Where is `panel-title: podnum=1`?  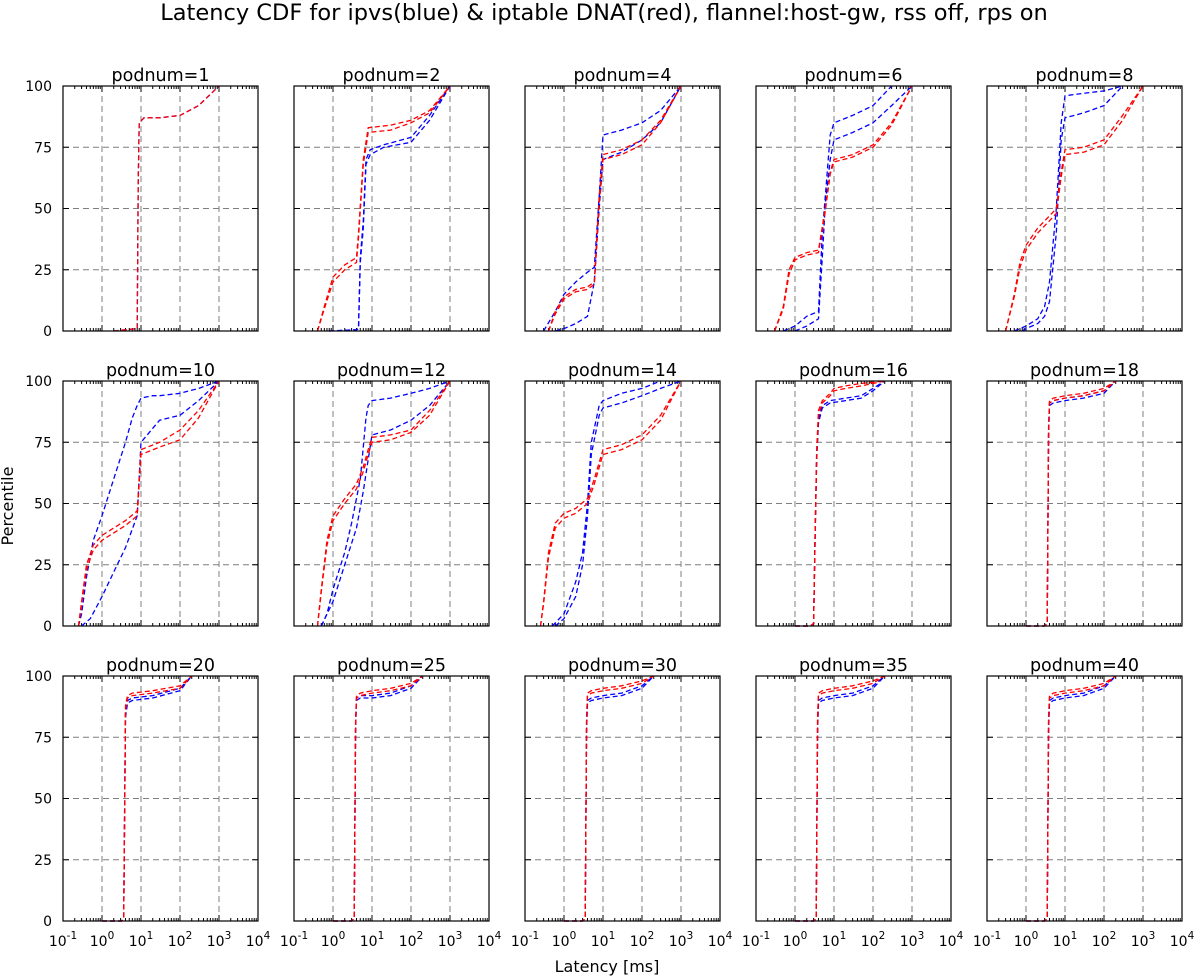 panel-title: podnum=1 is located at coordinates (161, 76).